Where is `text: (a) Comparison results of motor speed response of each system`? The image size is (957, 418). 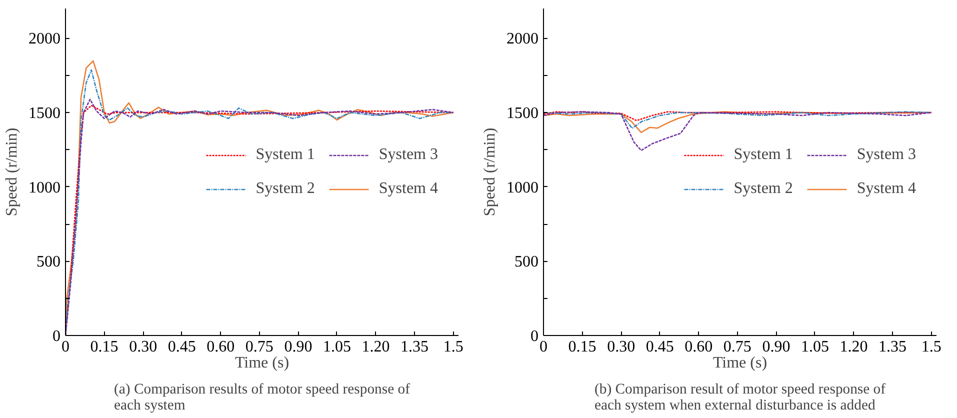 text: (a) Comparison results of motor speed response of each system is located at coordinates (262, 398).